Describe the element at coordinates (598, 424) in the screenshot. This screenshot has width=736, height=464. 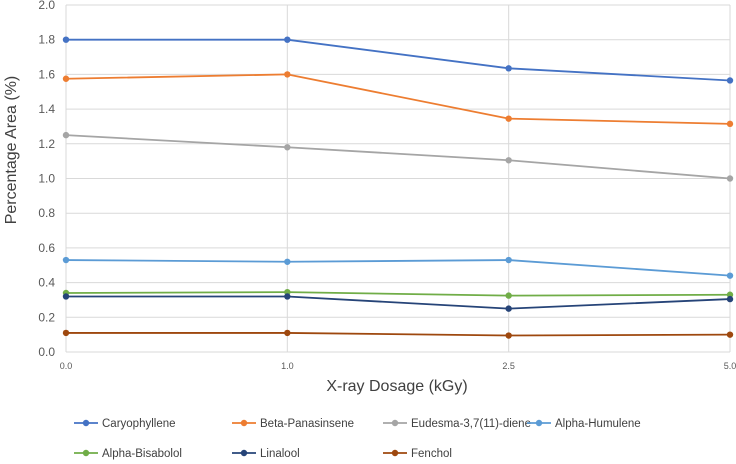
I see `legend-label: Alpha-Humulene` at that location.